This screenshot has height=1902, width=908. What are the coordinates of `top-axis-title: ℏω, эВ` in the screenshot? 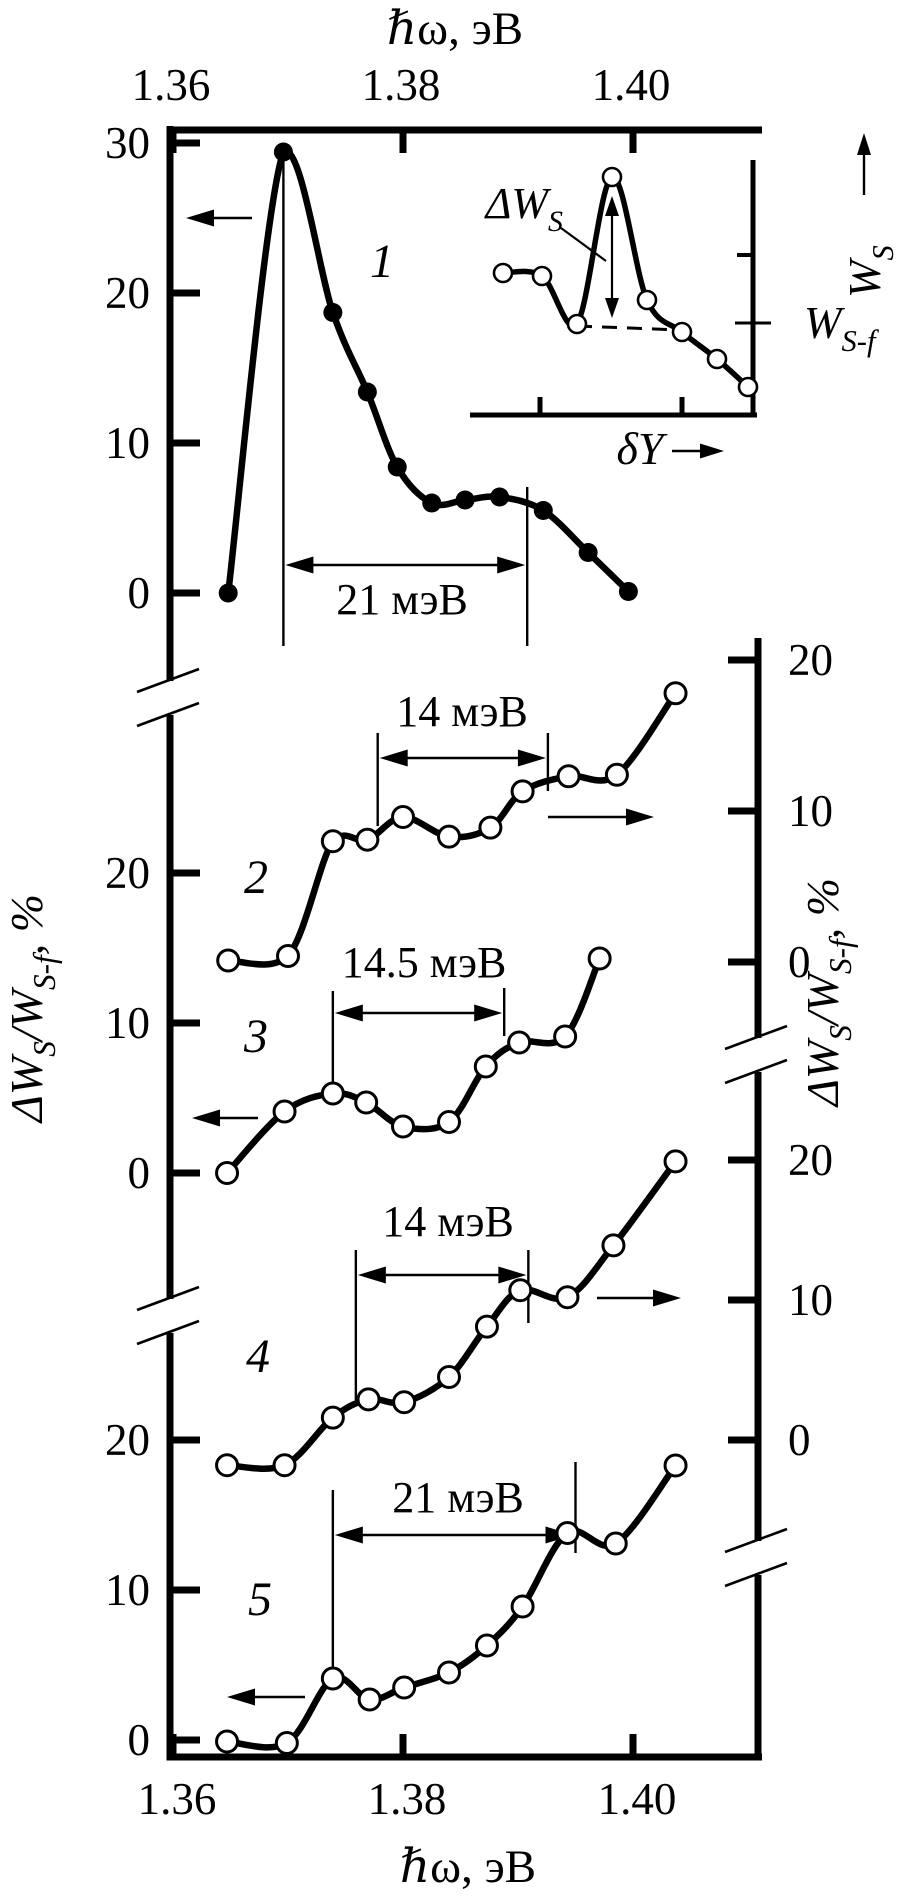 It's located at (455, 29).